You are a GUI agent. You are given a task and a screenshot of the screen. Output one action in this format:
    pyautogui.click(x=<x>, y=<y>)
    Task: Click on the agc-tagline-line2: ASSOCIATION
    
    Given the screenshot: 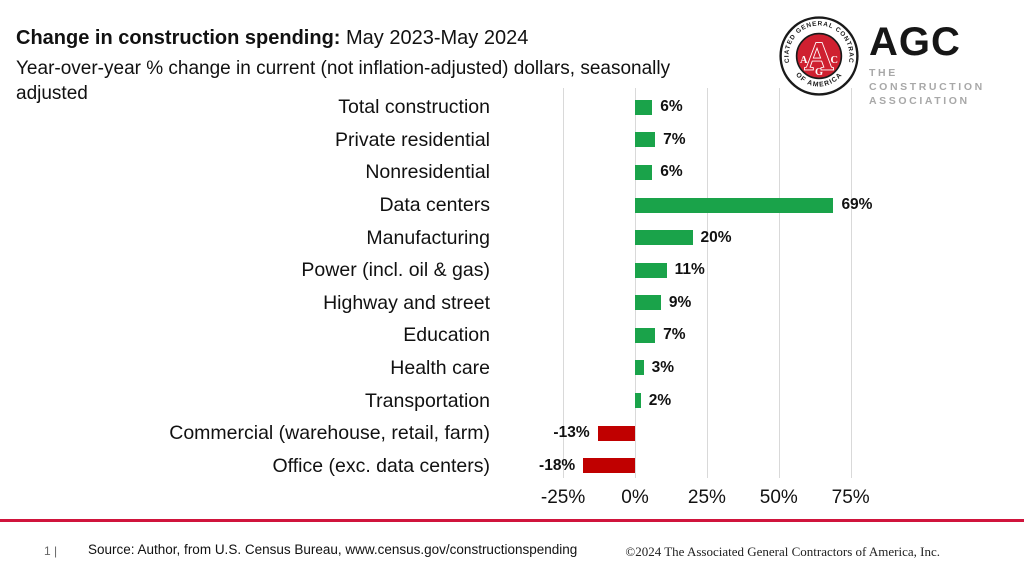 What is the action you would take?
    pyautogui.click(x=919, y=101)
    